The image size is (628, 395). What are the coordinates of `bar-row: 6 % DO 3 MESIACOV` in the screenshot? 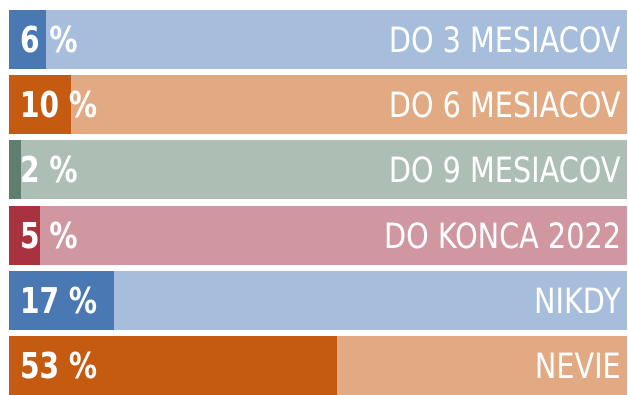 It's located at (318, 39).